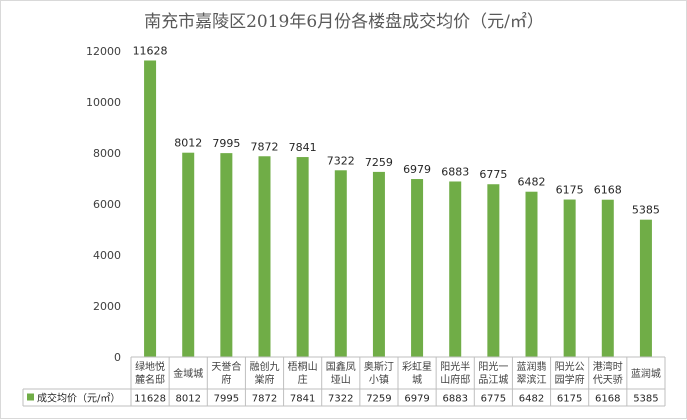 This screenshot has height=420, width=687. I want to click on legend-swatch, so click(30, 397).